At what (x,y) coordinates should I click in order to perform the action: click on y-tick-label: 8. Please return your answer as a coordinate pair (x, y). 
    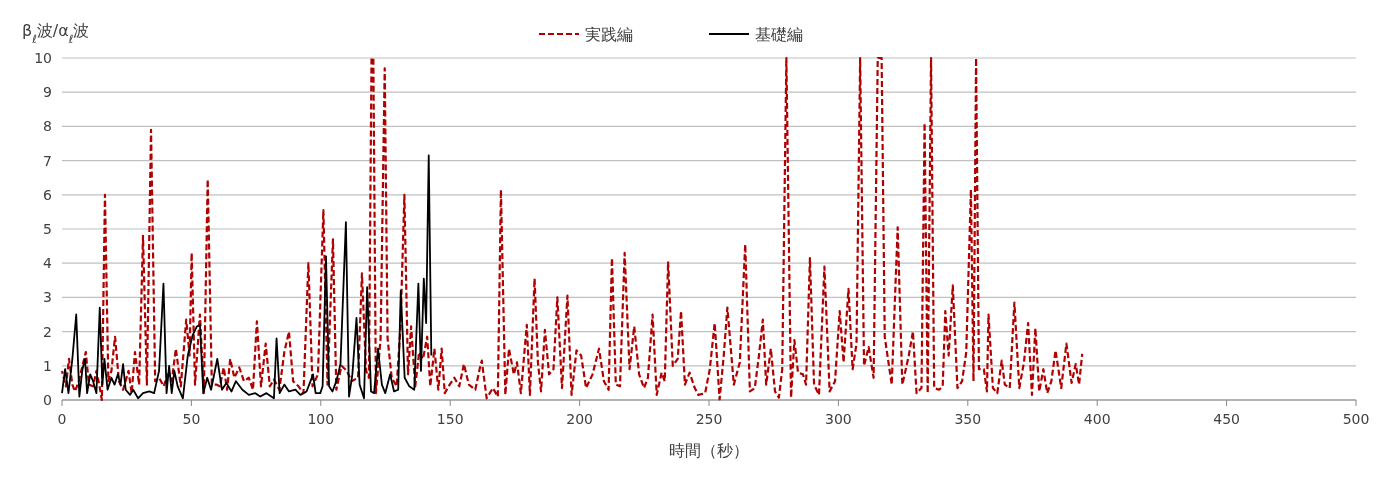
    Looking at the image, I should click on (47, 126).